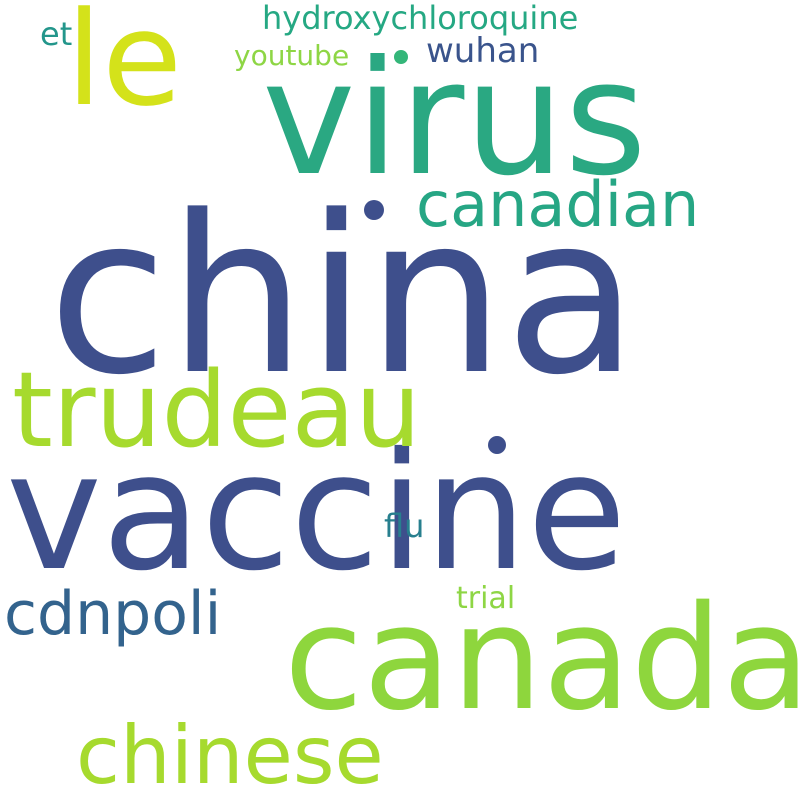 The height and width of the screenshot is (800, 800). Describe the element at coordinates (292, 55) in the screenshot. I see `word-youtube: youtube` at that location.